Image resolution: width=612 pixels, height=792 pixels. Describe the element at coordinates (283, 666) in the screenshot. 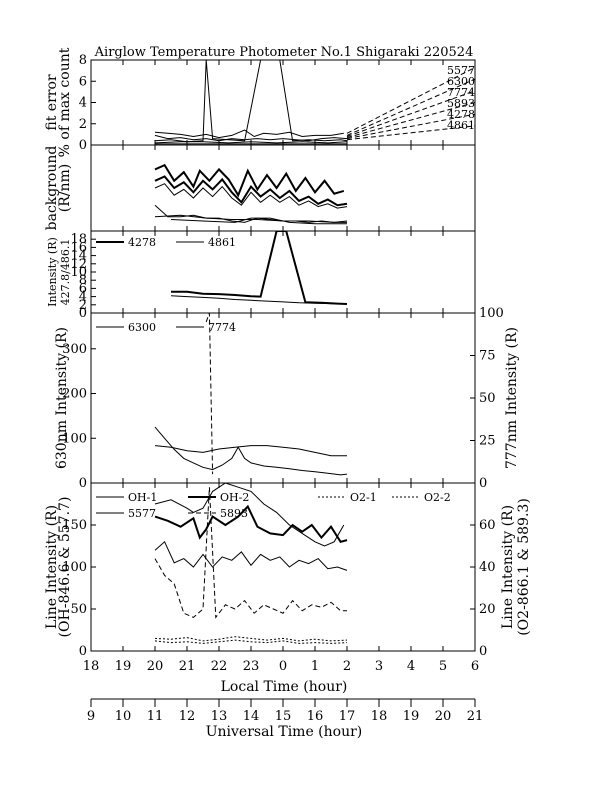

I see `local-tick-label: 0` at that location.